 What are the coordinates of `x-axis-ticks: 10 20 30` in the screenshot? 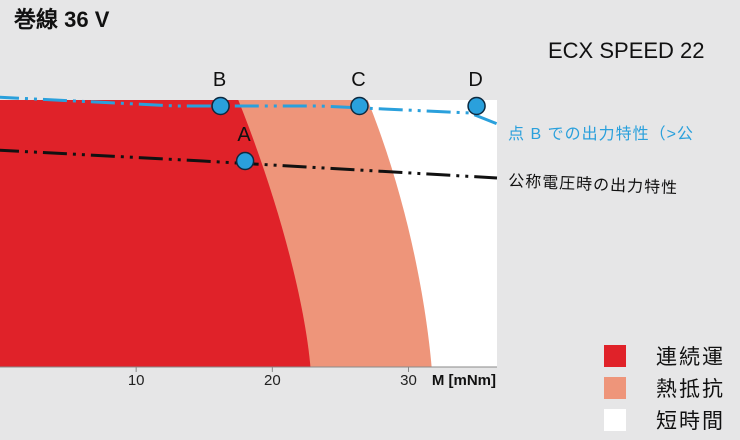 It's located at (272, 378).